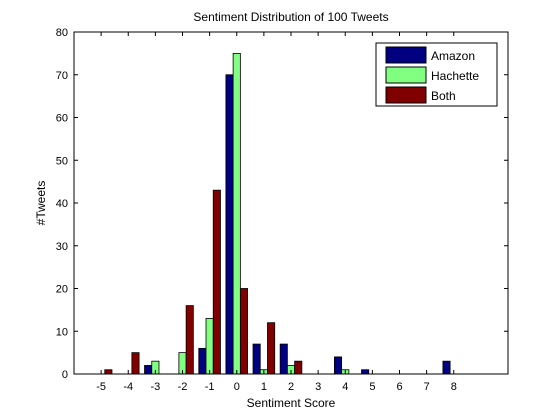 The image size is (560, 420). I want to click on legend-item-hachette: Hachette, so click(432, 75).